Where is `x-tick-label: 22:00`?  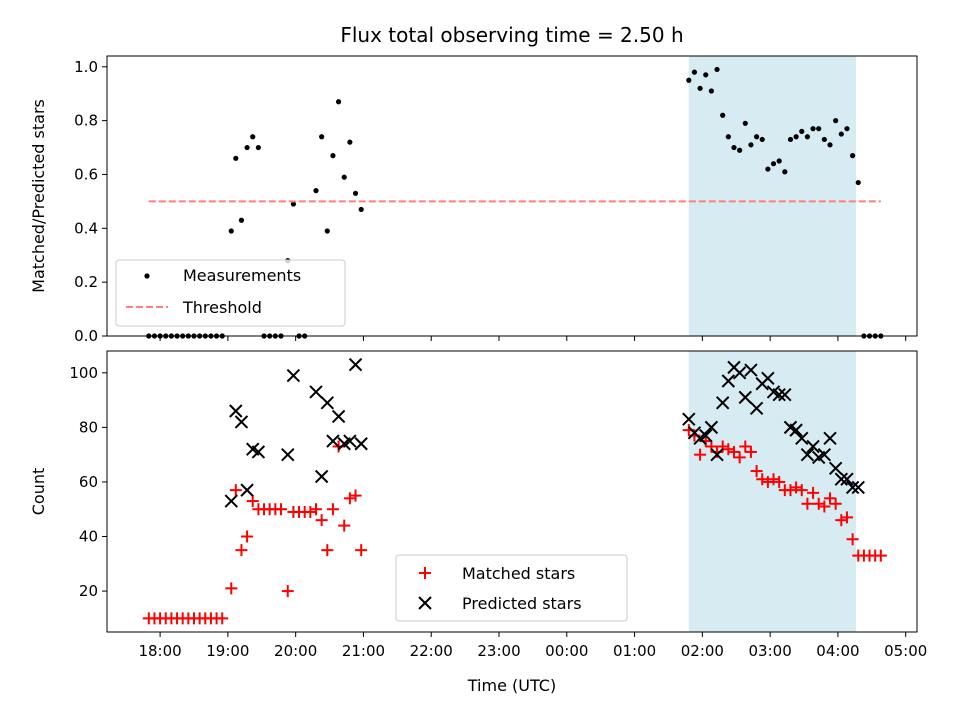
x-tick-label: 22:00 is located at coordinates (431, 651).